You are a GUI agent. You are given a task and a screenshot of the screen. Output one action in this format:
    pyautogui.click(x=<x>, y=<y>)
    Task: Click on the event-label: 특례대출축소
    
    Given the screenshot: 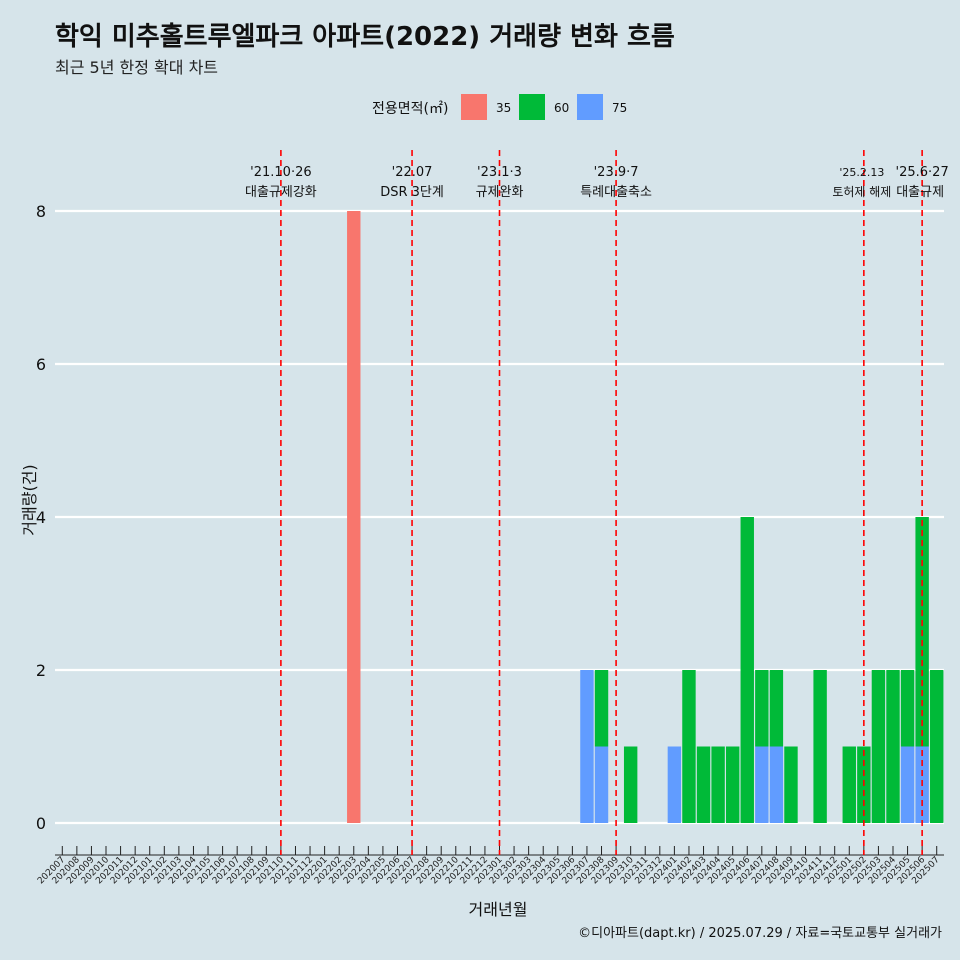 What is the action you would take?
    pyautogui.click(x=616, y=192)
    